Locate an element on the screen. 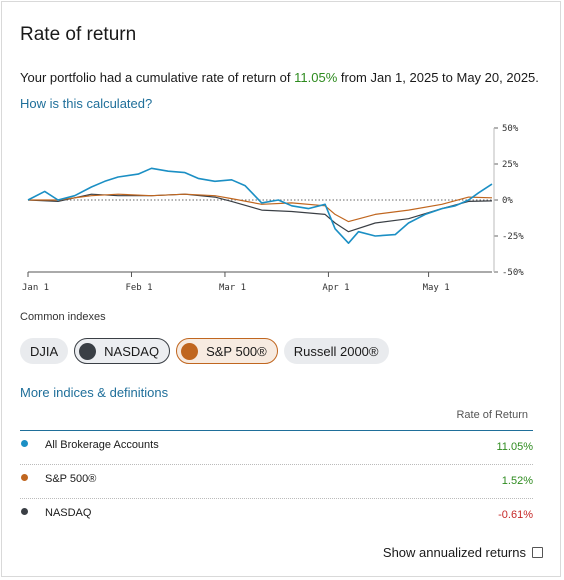 The height and width of the screenshot is (580, 564). common-indexes-label: Common indexes is located at coordinates (63, 317).